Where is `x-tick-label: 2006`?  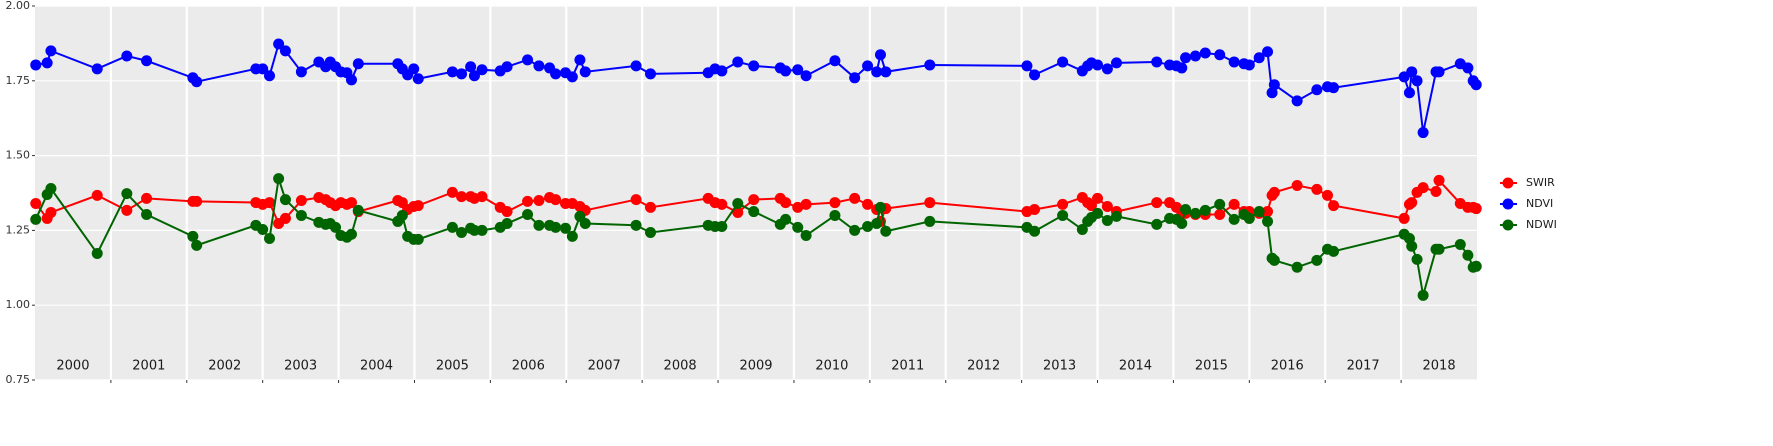
x-tick-label: 2006 is located at coordinates (528, 366).